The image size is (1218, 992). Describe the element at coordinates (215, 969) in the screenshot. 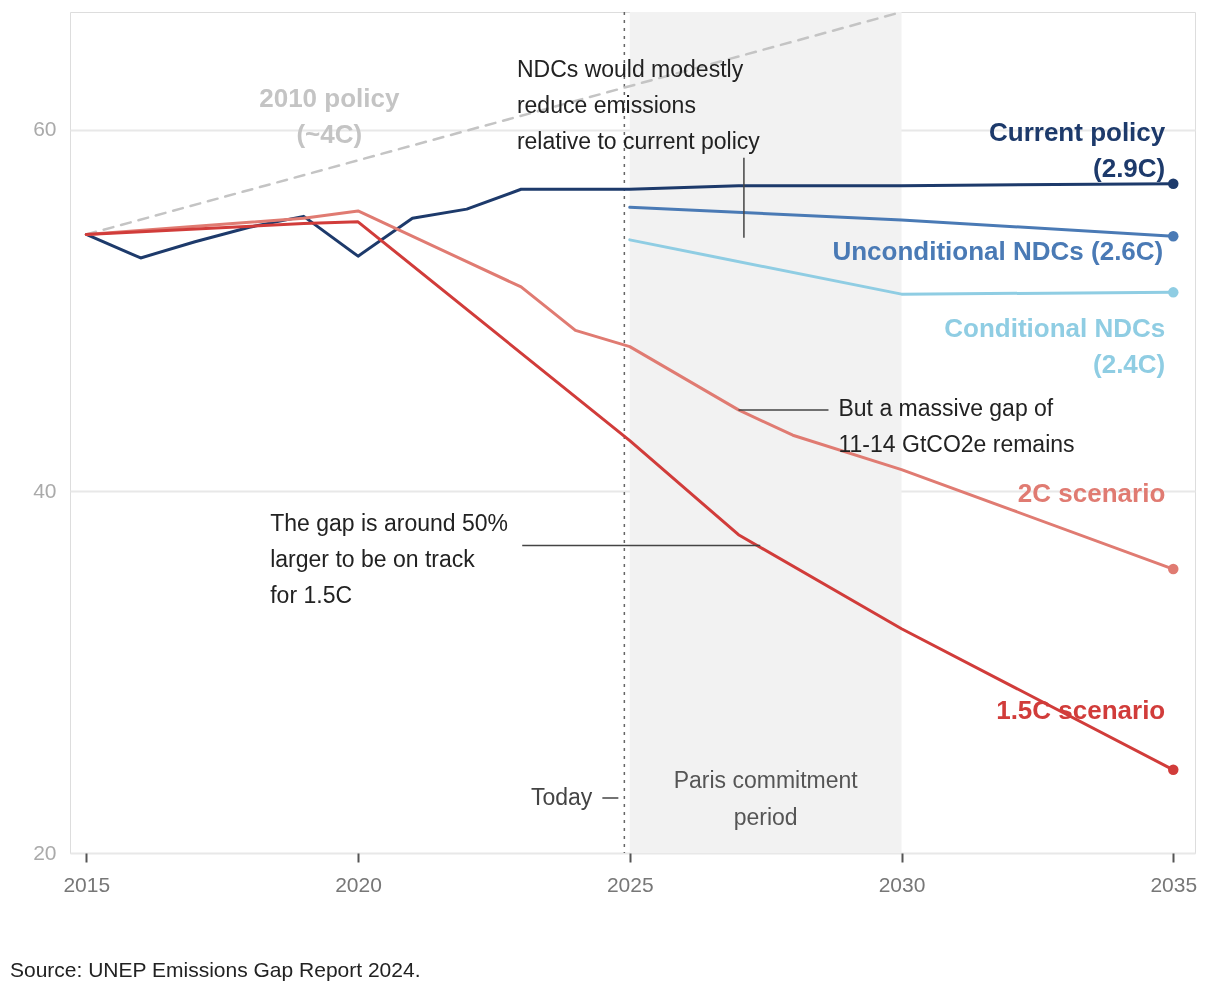

I see `source-note: Source: UNEP Emissions Gap Report 2024.` at that location.